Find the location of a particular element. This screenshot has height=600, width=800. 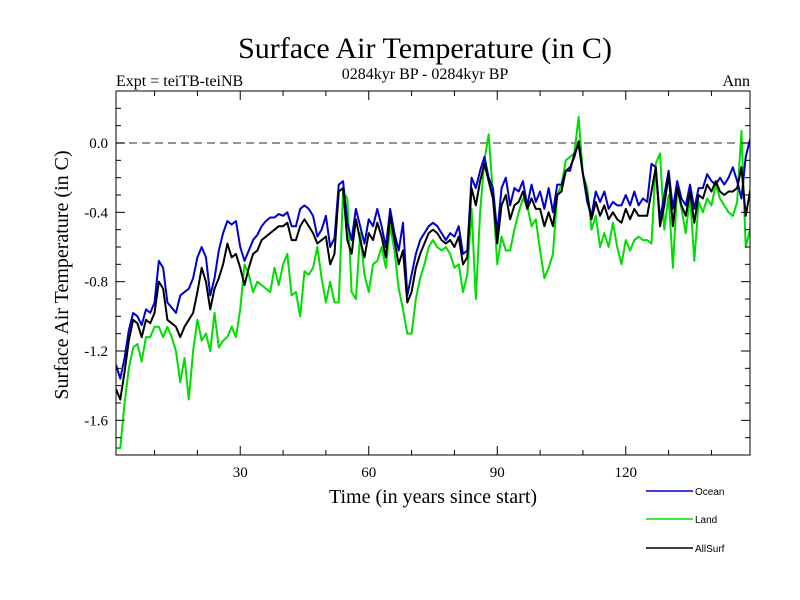

y-axis-label: Surface Air Temperature (in C) is located at coordinates (62, 274).